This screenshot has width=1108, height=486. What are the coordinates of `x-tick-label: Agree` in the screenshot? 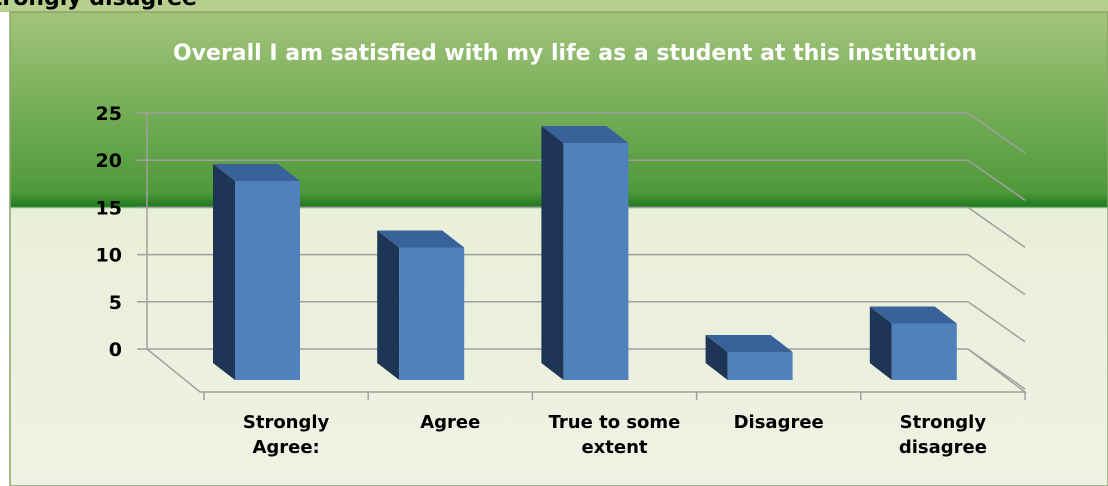 It's located at (450, 422).